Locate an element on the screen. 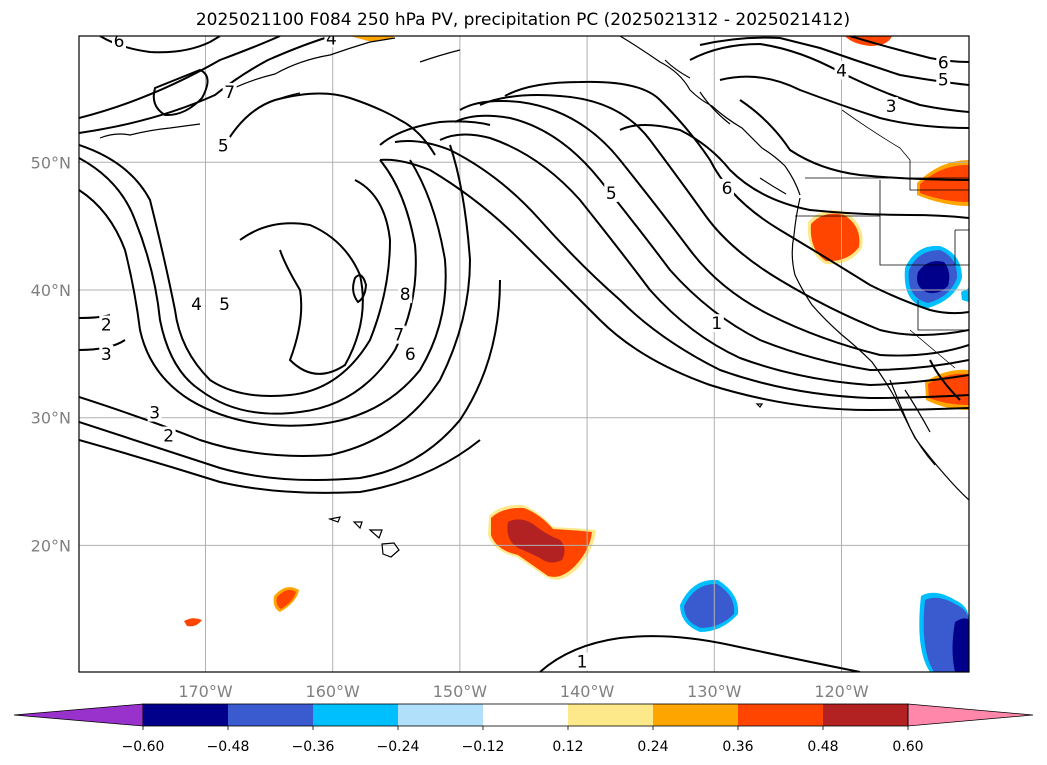  alaska-coastline is located at coordinates (280, 88).